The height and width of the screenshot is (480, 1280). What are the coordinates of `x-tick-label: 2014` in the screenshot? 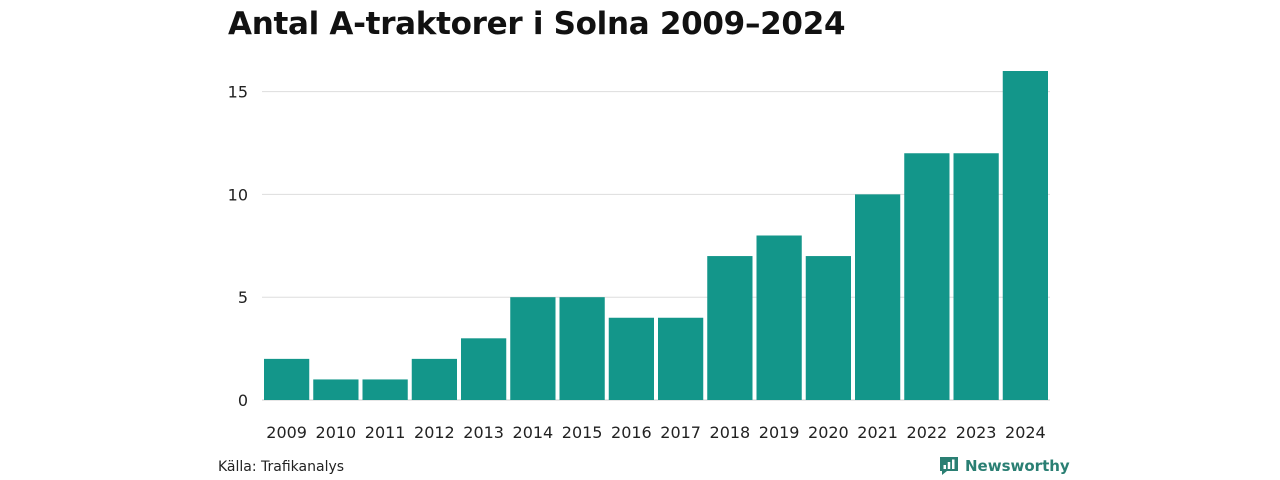 It's located at (533, 432).